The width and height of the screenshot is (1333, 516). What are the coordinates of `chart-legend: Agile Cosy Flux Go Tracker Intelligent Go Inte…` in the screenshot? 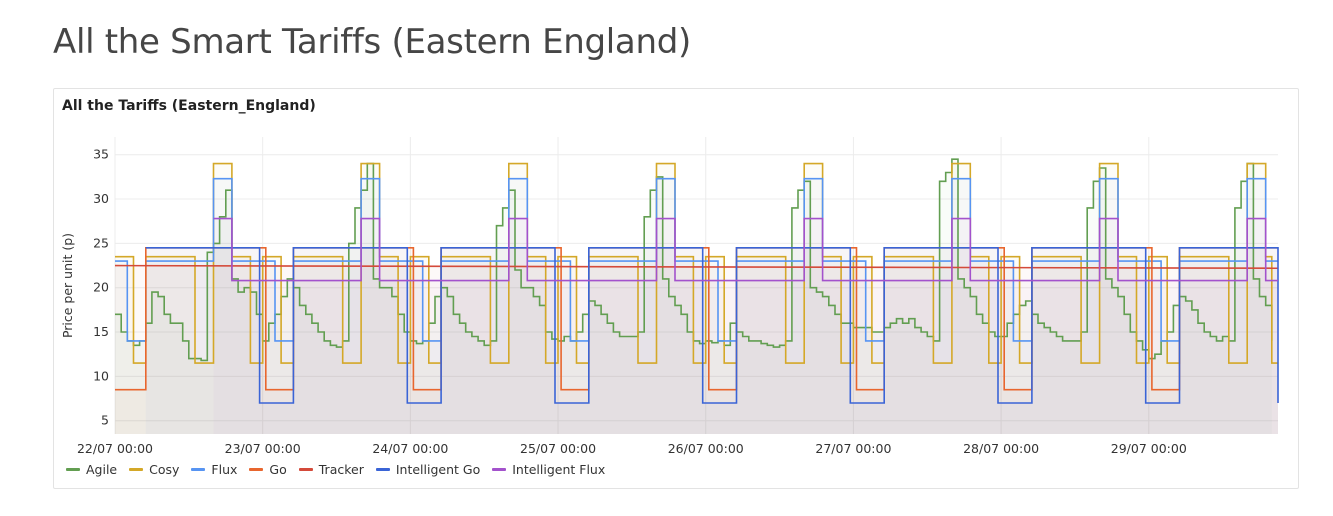 It's located at (335, 469).